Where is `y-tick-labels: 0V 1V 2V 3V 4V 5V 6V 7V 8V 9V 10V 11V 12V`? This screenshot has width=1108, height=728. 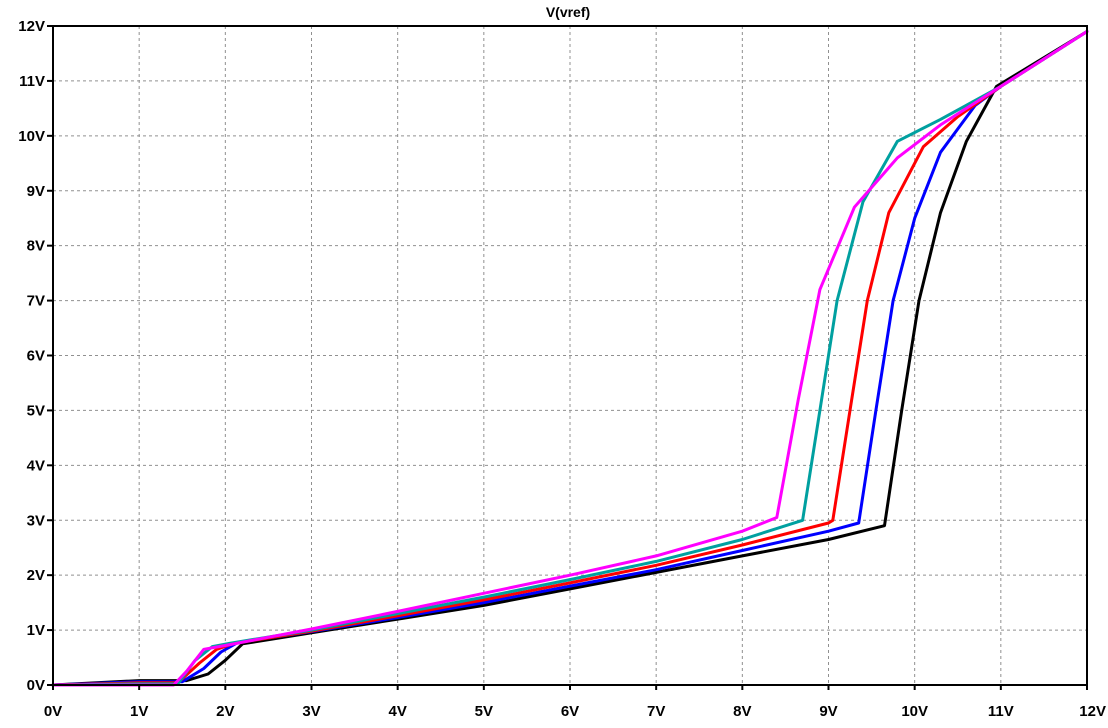
y-tick-labels: 0V 1V 2V 3V 4V 5V 6V 7V 8V 9V 10V 11V 12V is located at coordinates (31, 356).